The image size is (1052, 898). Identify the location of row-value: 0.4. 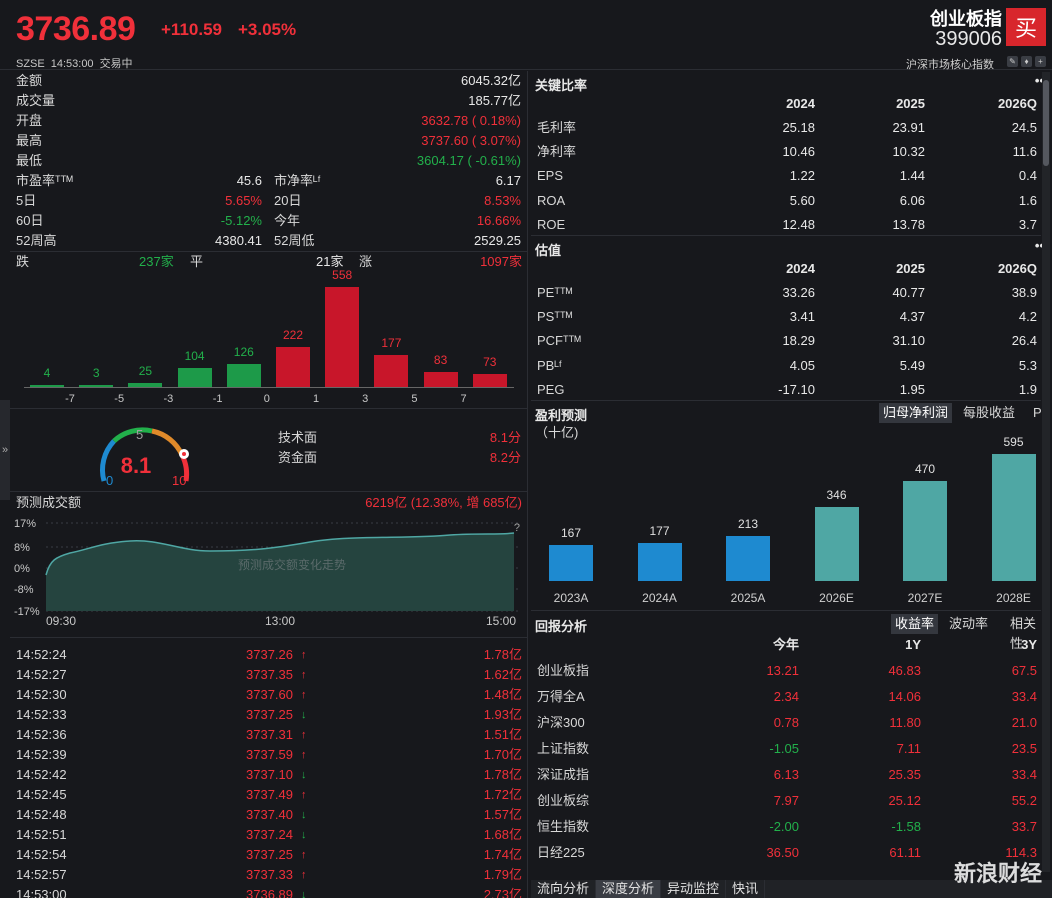
(1027, 176).